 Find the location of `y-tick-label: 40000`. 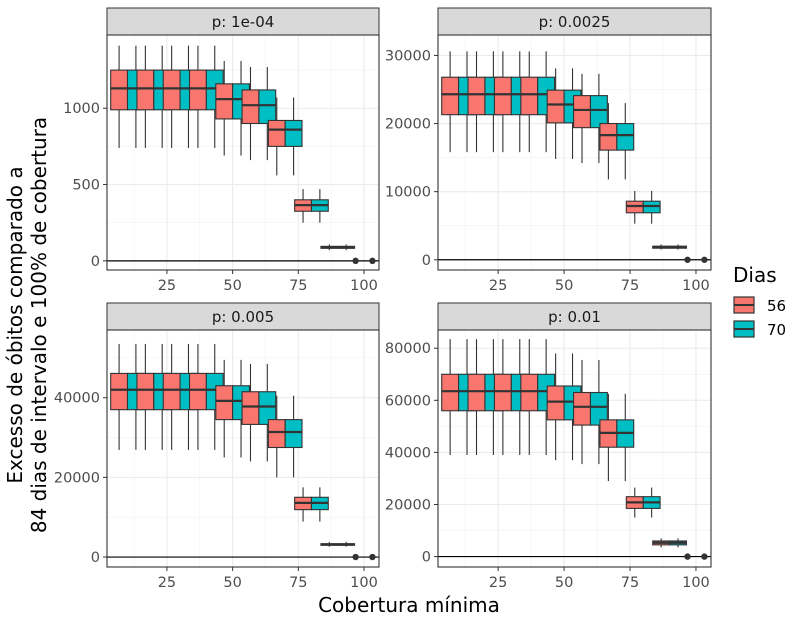

y-tick-label: 40000 is located at coordinates (408, 453).